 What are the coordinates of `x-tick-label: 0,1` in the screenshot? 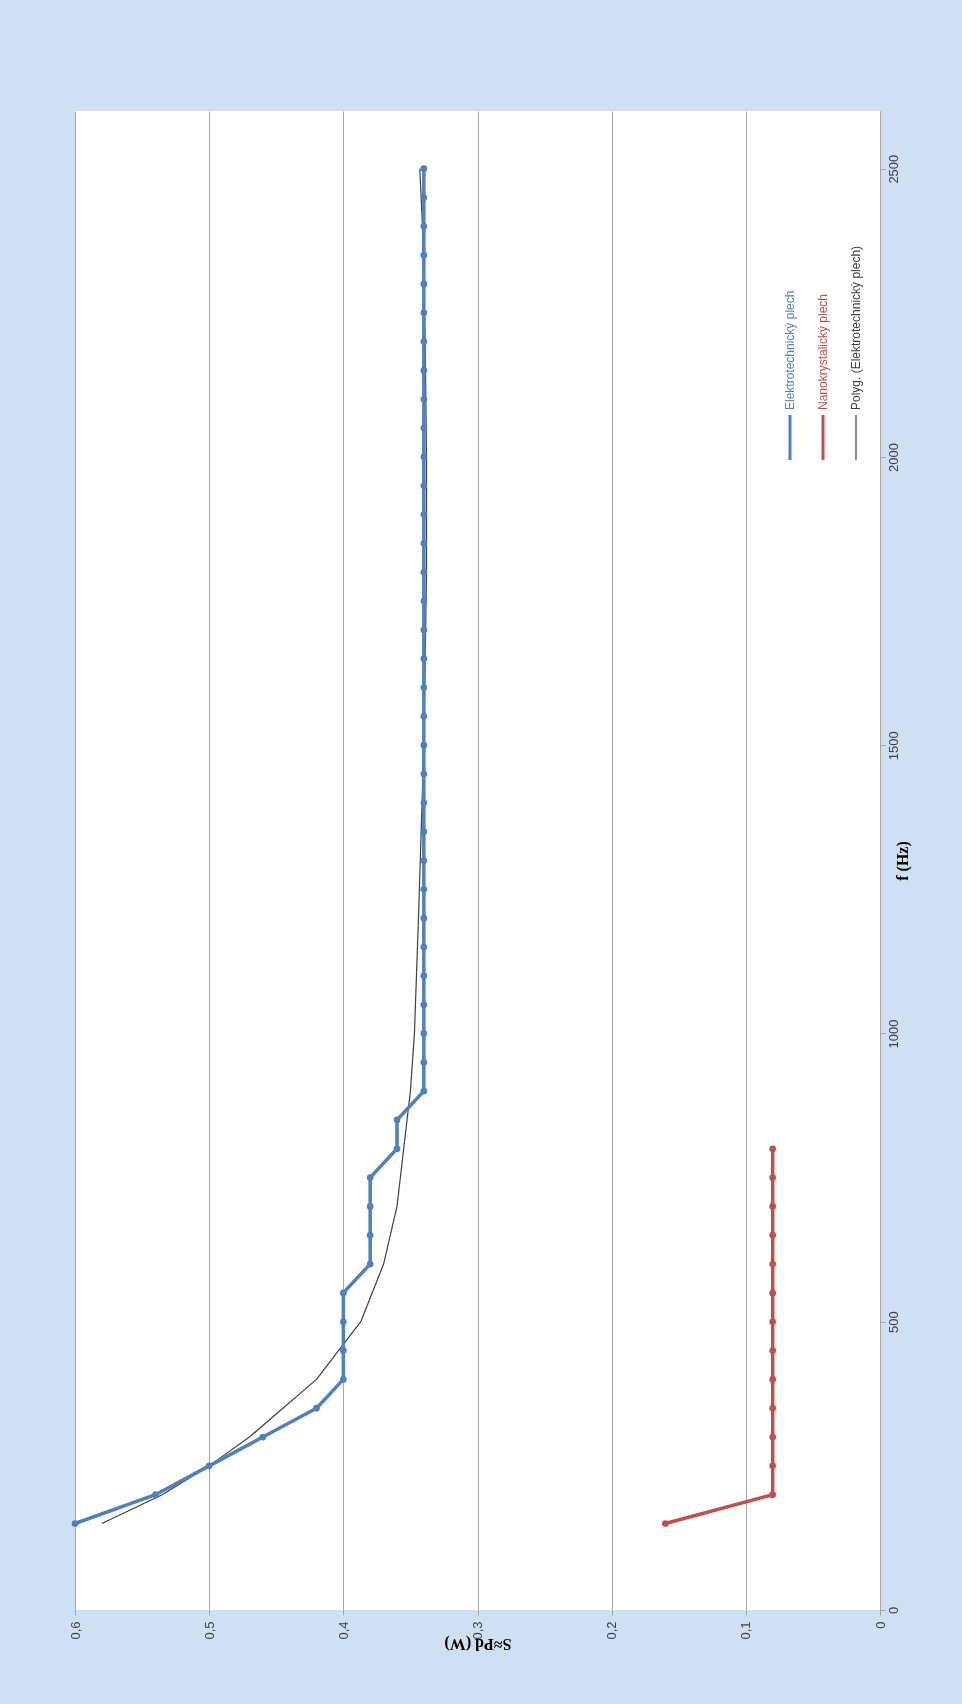 It's located at (746, 1630).